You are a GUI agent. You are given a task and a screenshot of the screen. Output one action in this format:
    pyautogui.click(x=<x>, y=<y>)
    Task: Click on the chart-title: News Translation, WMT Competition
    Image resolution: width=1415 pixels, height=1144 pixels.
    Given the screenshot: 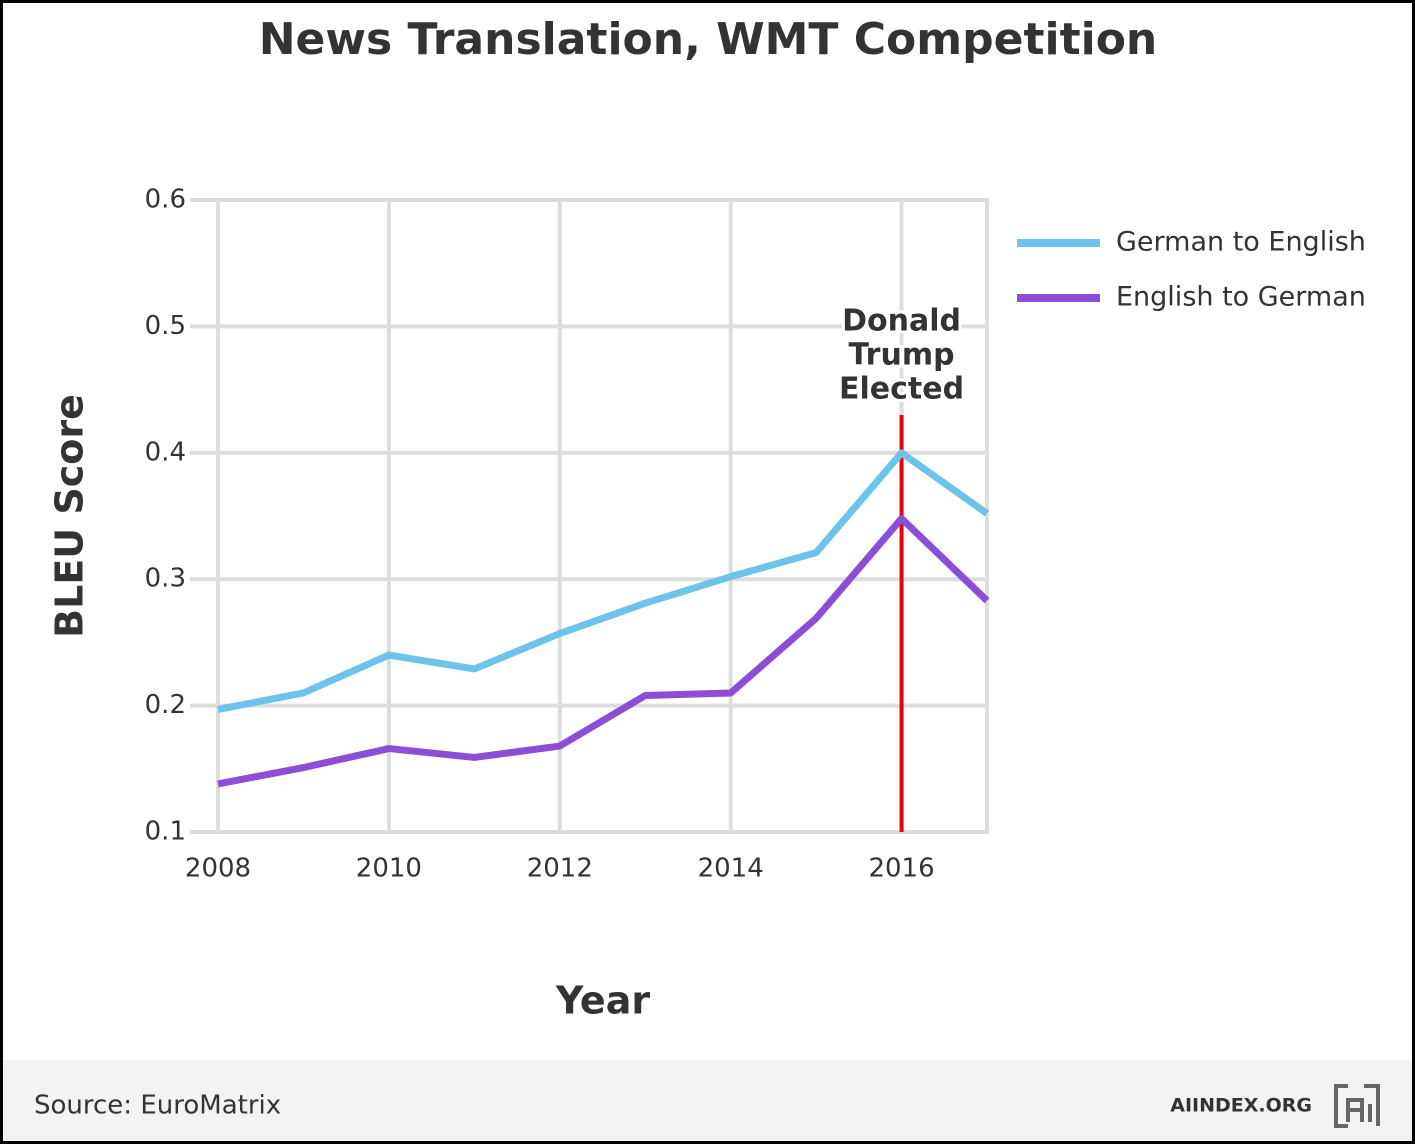 What is the action you would take?
    pyautogui.click(x=708, y=39)
    